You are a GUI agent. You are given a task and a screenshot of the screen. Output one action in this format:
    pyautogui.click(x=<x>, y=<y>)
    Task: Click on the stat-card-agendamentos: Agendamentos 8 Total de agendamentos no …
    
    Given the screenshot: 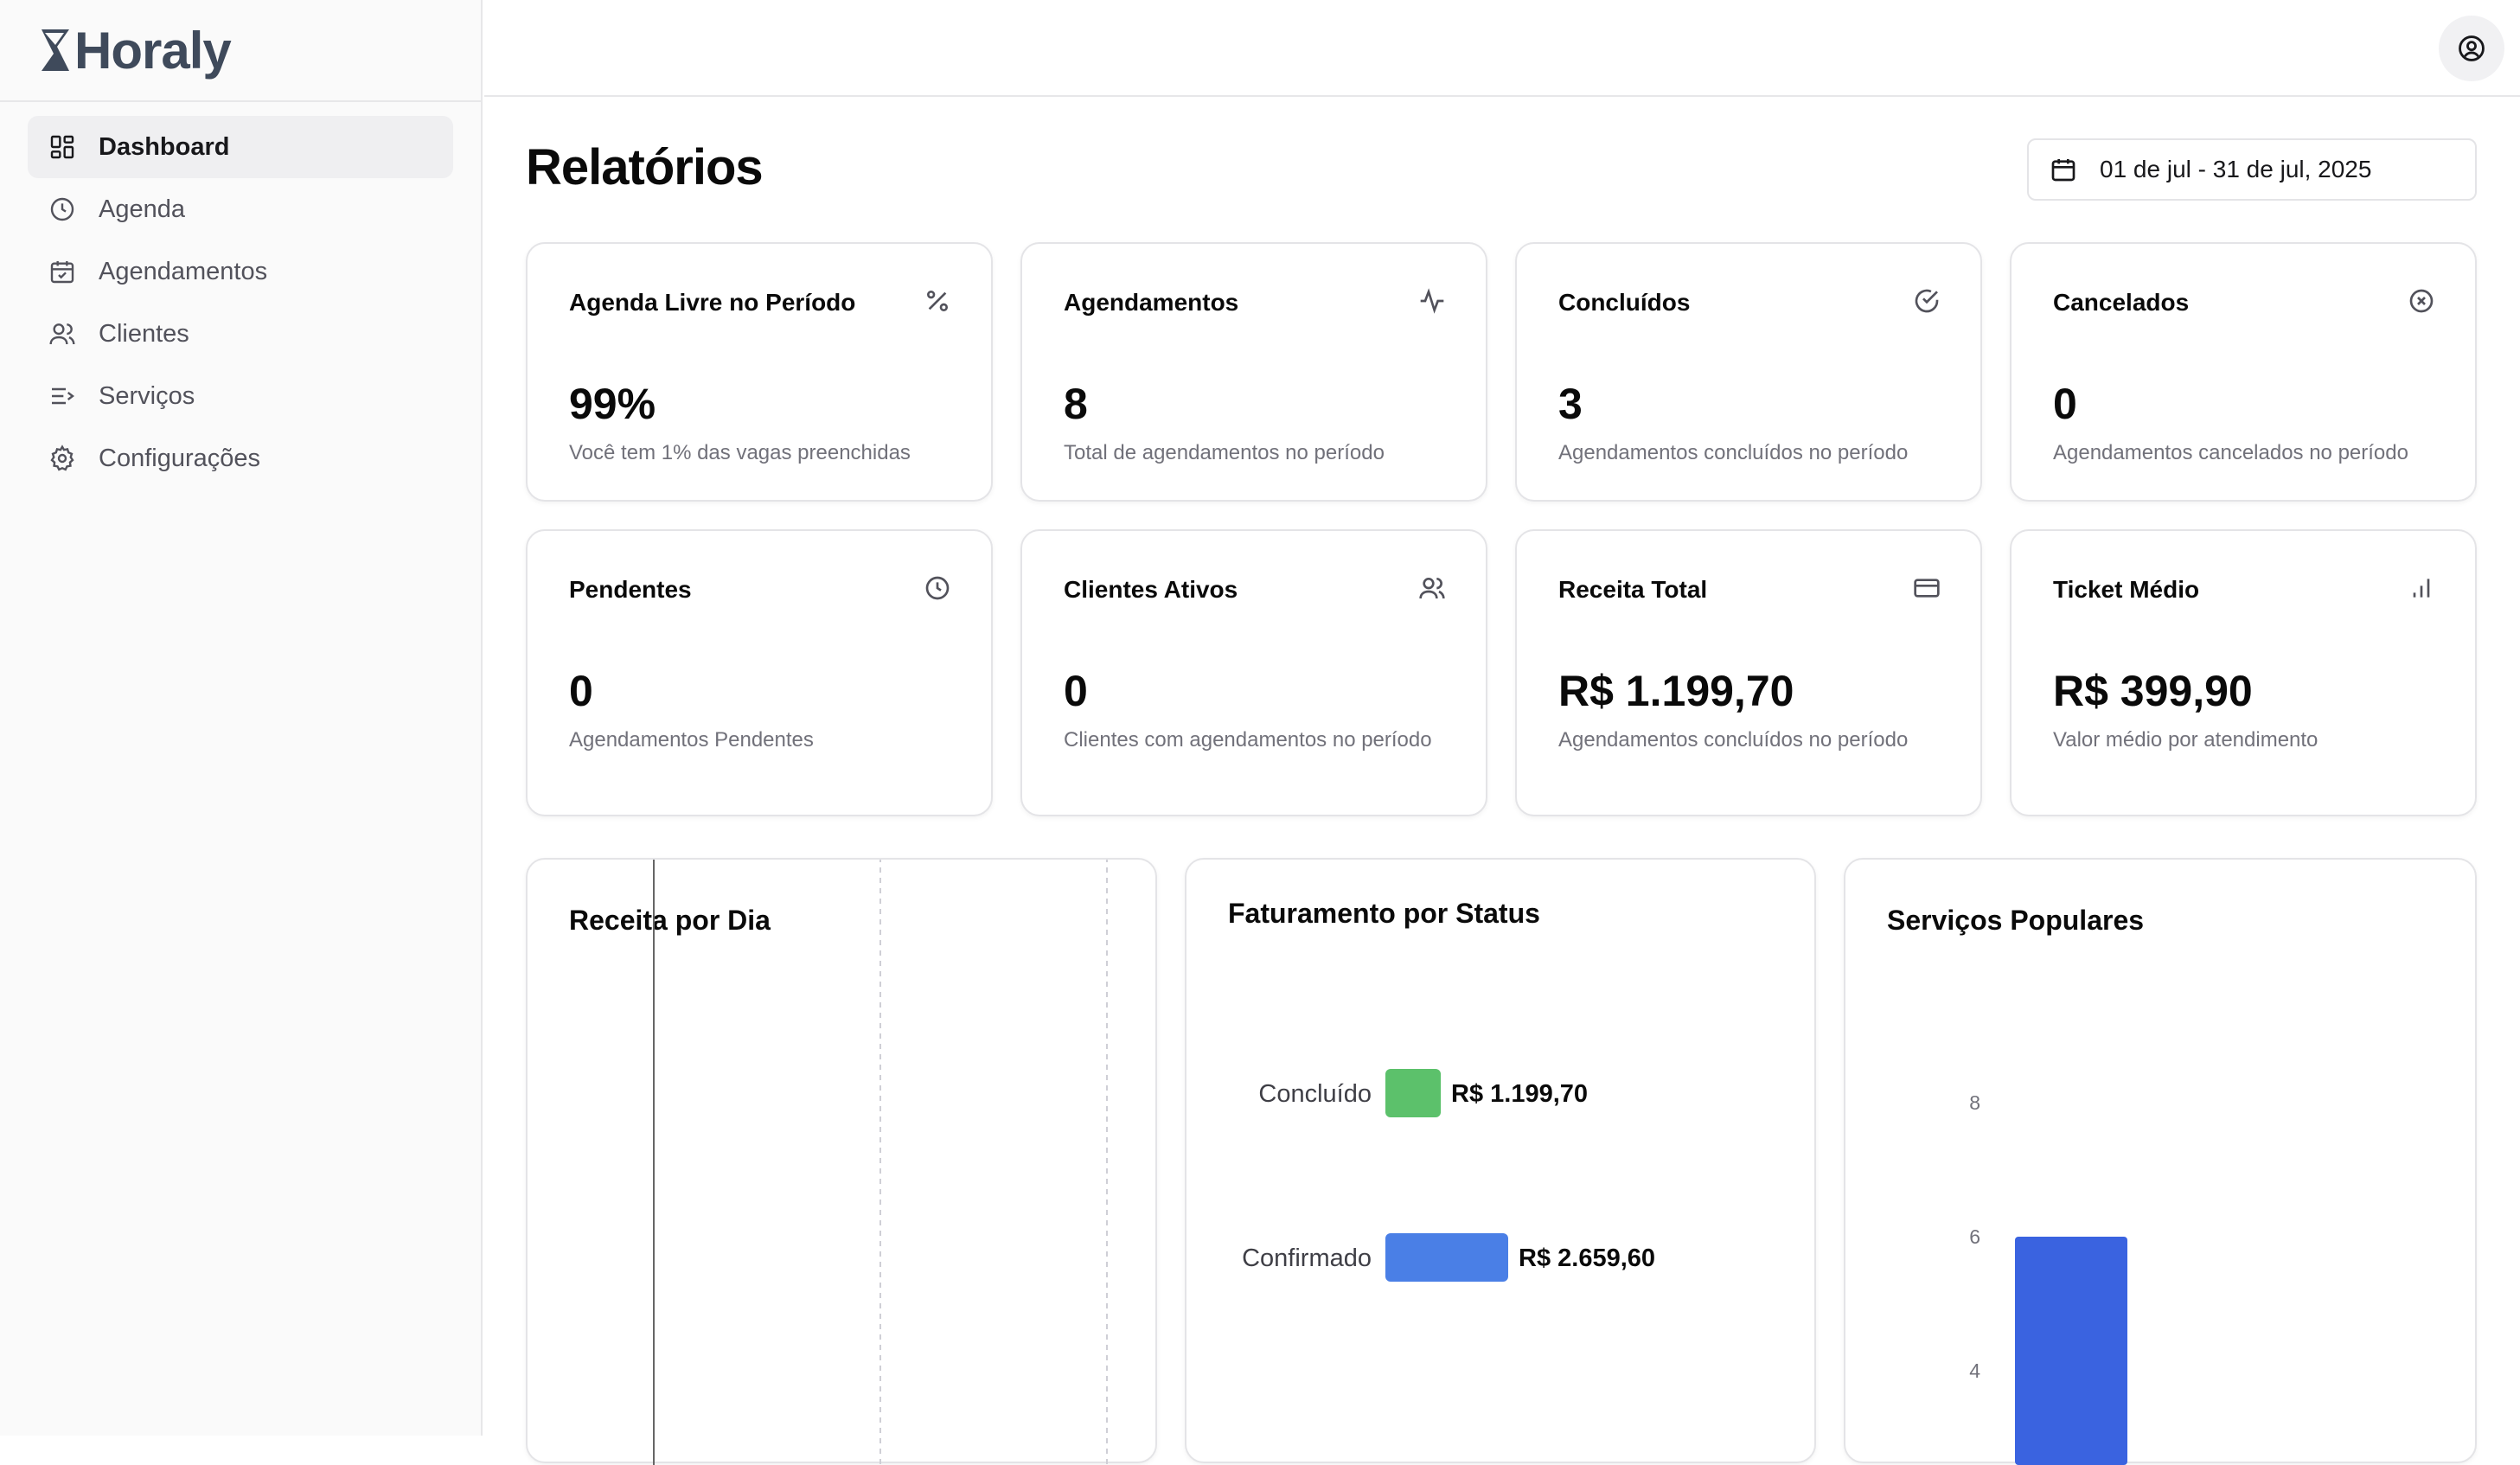 What is the action you would take?
    pyautogui.click(x=1254, y=372)
    